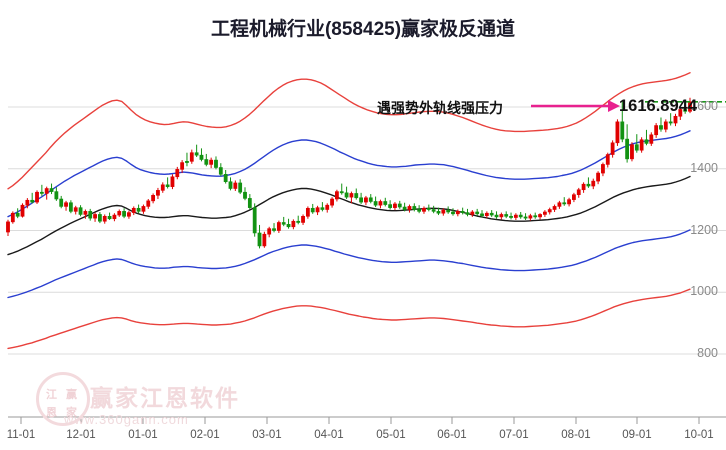  What do you see at coordinates (576, 435) in the screenshot?
I see `x-axis-tick-label: 08-01` at bounding box center [576, 435].